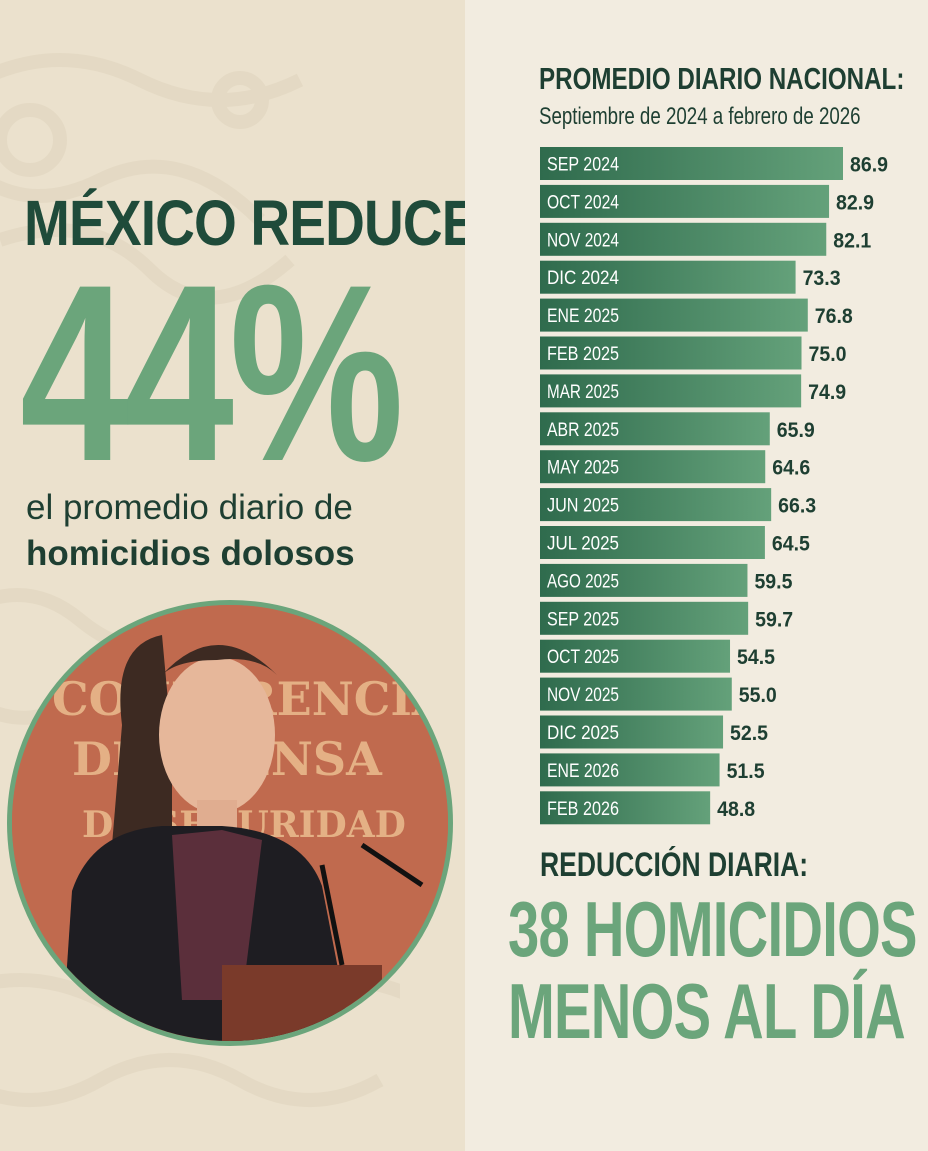  What do you see at coordinates (796, 430) in the screenshot?
I see `bar-value-label: 65.9` at bounding box center [796, 430].